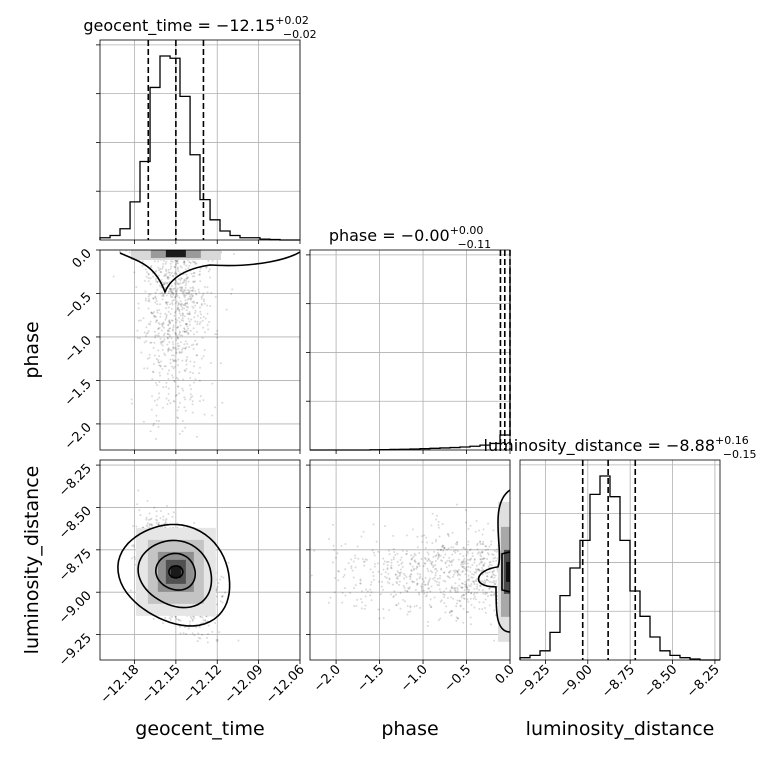 The height and width of the screenshot is (760, 760). I want to click on p10-ytick-label-4: −2.0, so click(78, 436).